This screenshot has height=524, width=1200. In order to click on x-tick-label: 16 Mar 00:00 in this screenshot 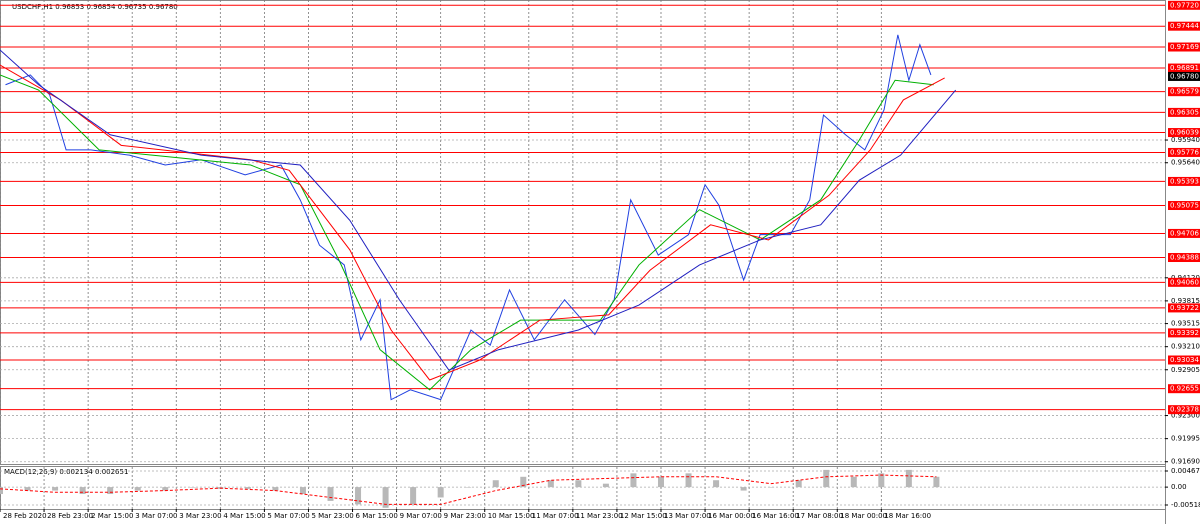, I will do `click(731, 516)`.